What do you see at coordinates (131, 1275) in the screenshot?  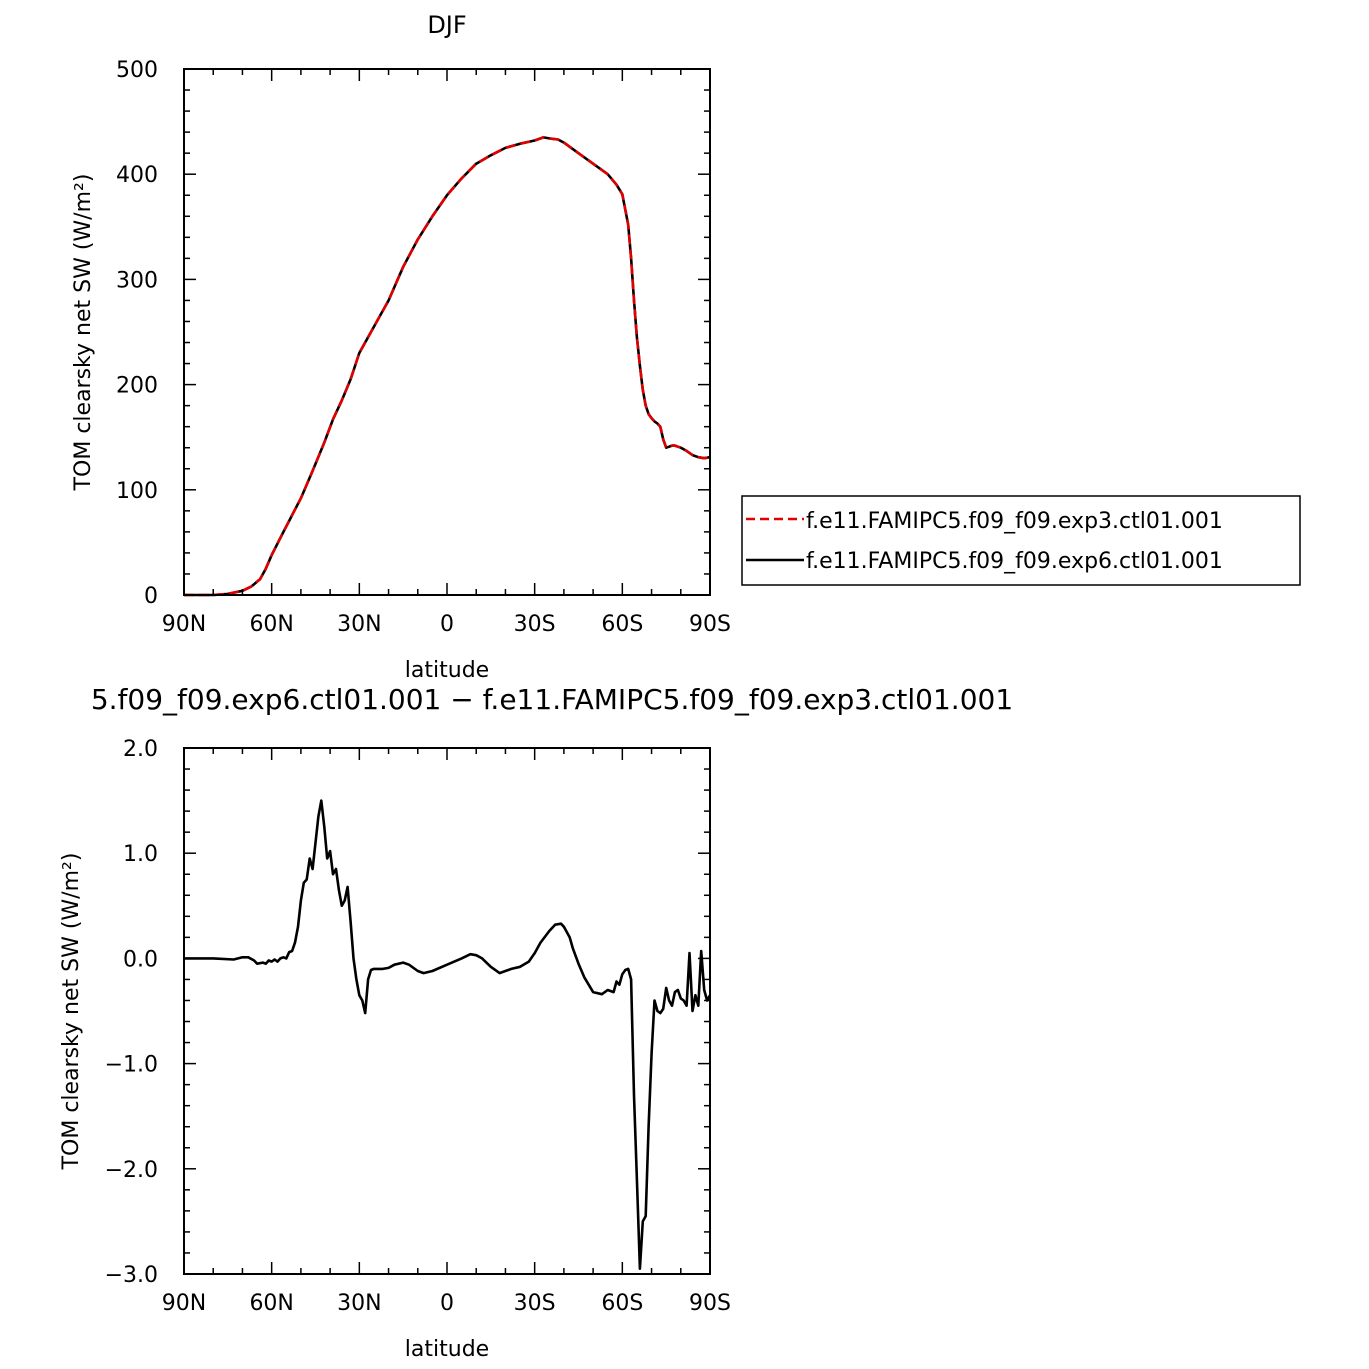 I see `bottom-y-tick-label: −3.0` at bounding box center [131, 1275].